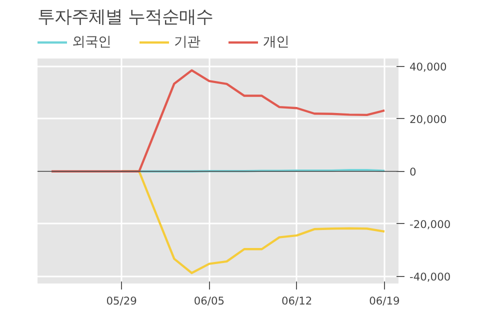  What do you see at coordinates (384, 301) in the screenshot?
I see `x-tick-label: 06/19` at bounding box center [384, 301].